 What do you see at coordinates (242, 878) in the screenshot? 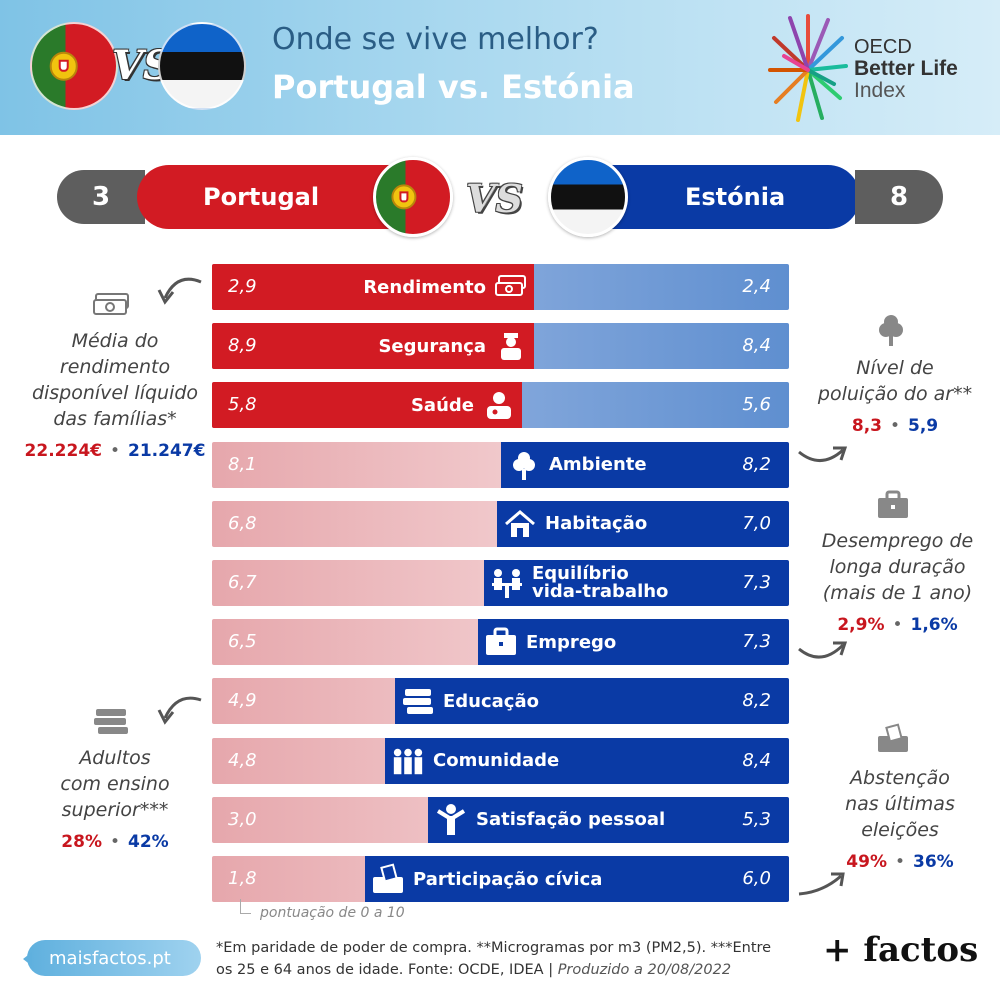
I see `portugal-value: 1,8` at bounding box center [242, 878].